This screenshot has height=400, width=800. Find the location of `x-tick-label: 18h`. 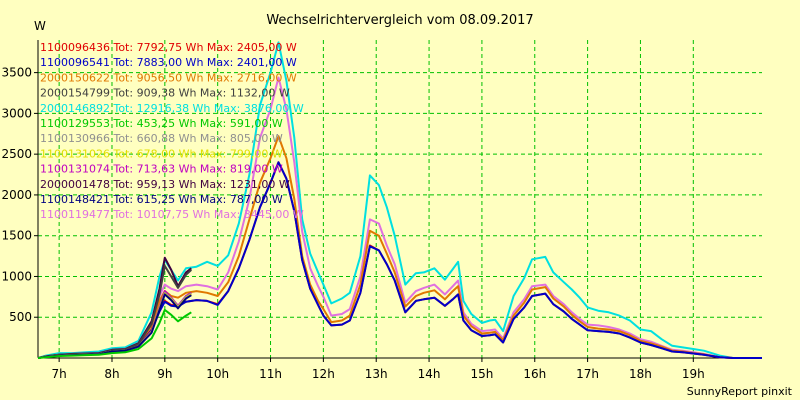

x-tick-label: 18h is located at coordinates (640, 374).